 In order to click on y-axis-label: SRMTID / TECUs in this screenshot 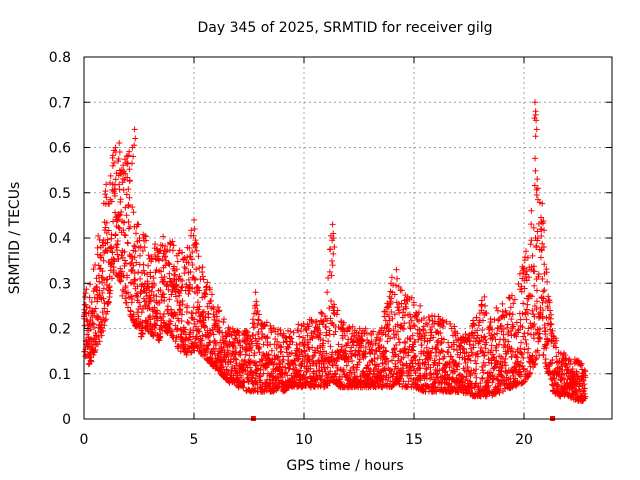, I will do `click(15, 238)`.